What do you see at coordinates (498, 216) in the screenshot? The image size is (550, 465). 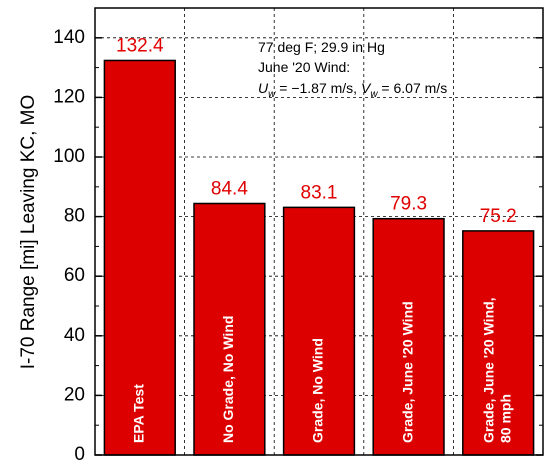 I see `bar-value-label: 75.2` at bounding box center [498, 216].